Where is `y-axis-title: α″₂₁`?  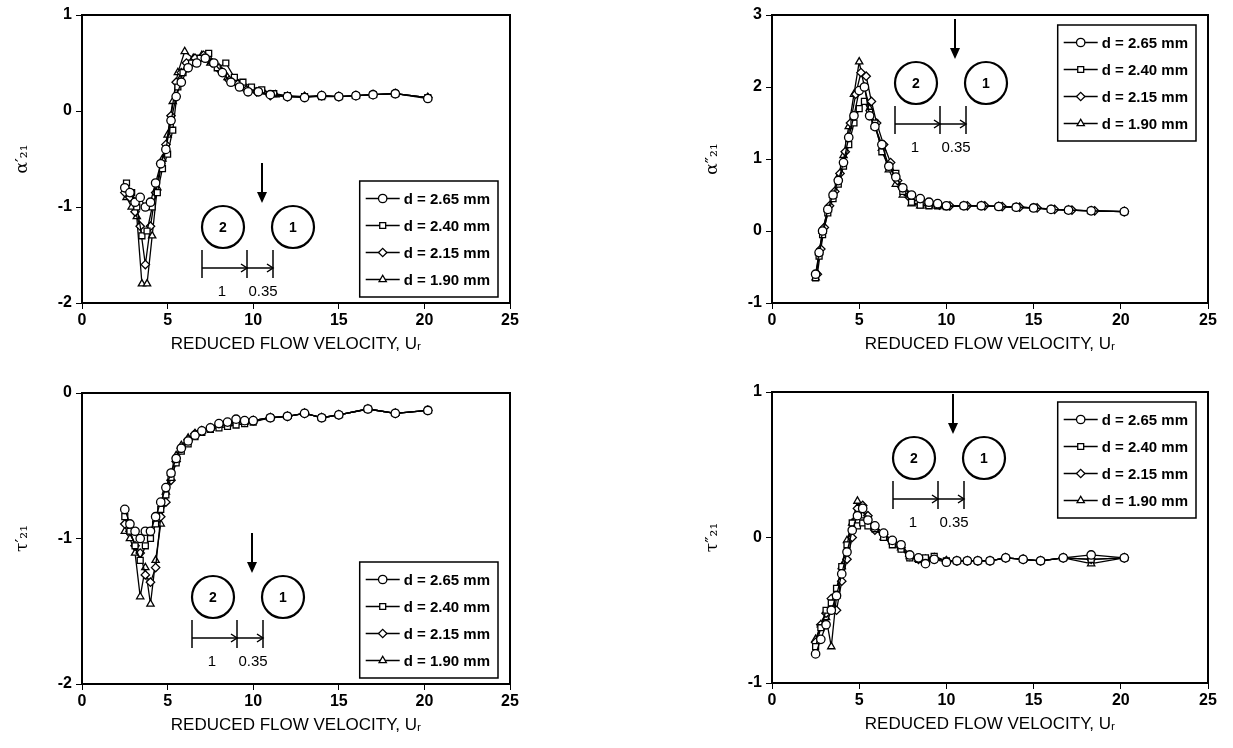 y-axis-title: α″₂₁ is located at coordinates (710, 159).